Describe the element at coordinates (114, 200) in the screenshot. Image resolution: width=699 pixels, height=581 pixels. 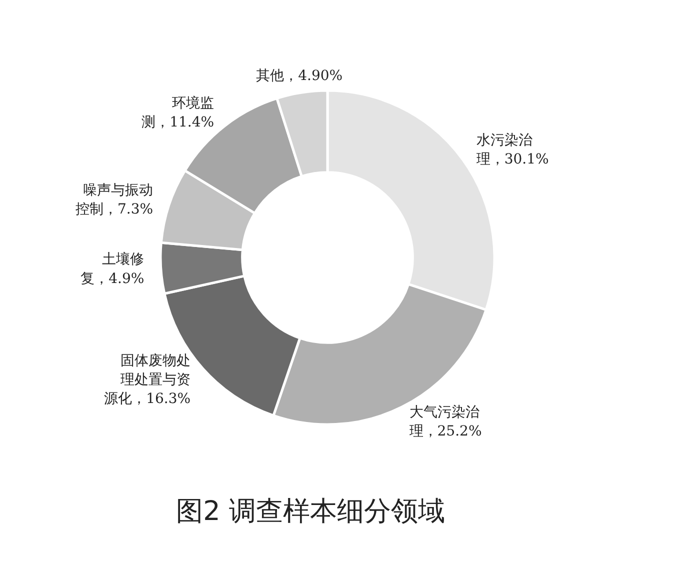
I see `slice-label: 噪声与振动控制，7.3%` at that location.